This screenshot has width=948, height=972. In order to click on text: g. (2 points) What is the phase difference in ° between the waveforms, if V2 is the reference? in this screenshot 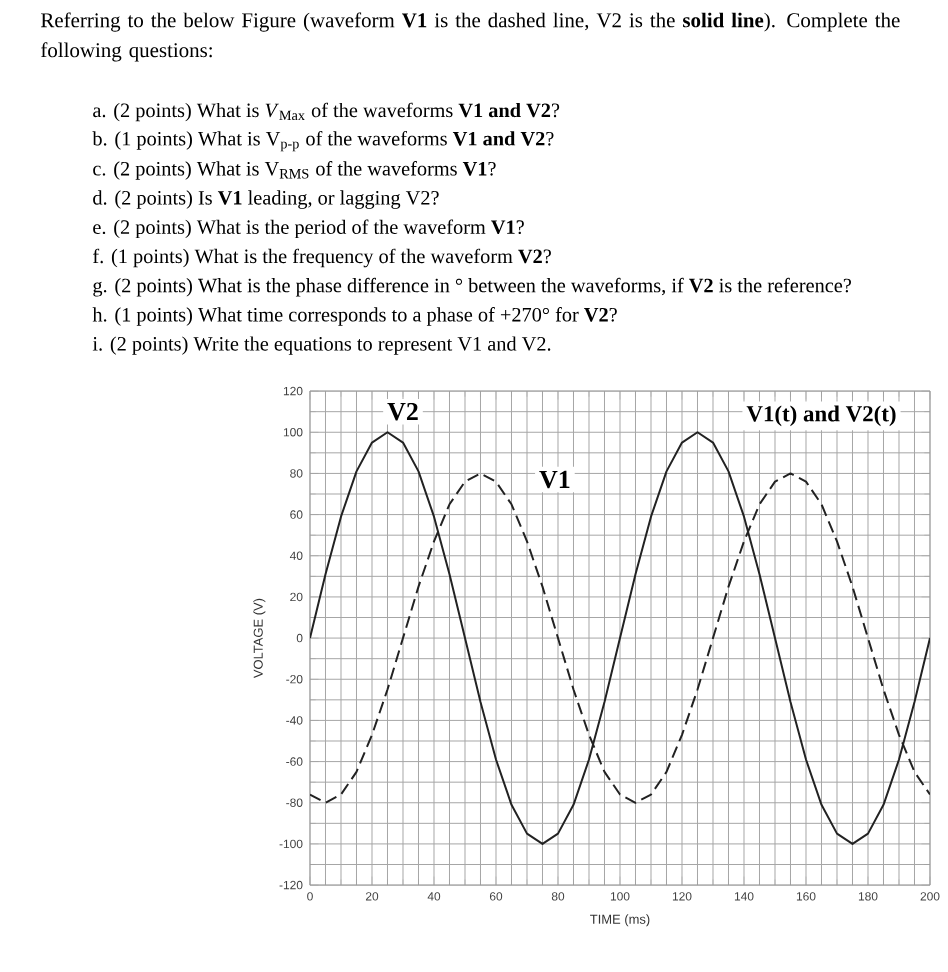, I will do `click(472, 287)`.